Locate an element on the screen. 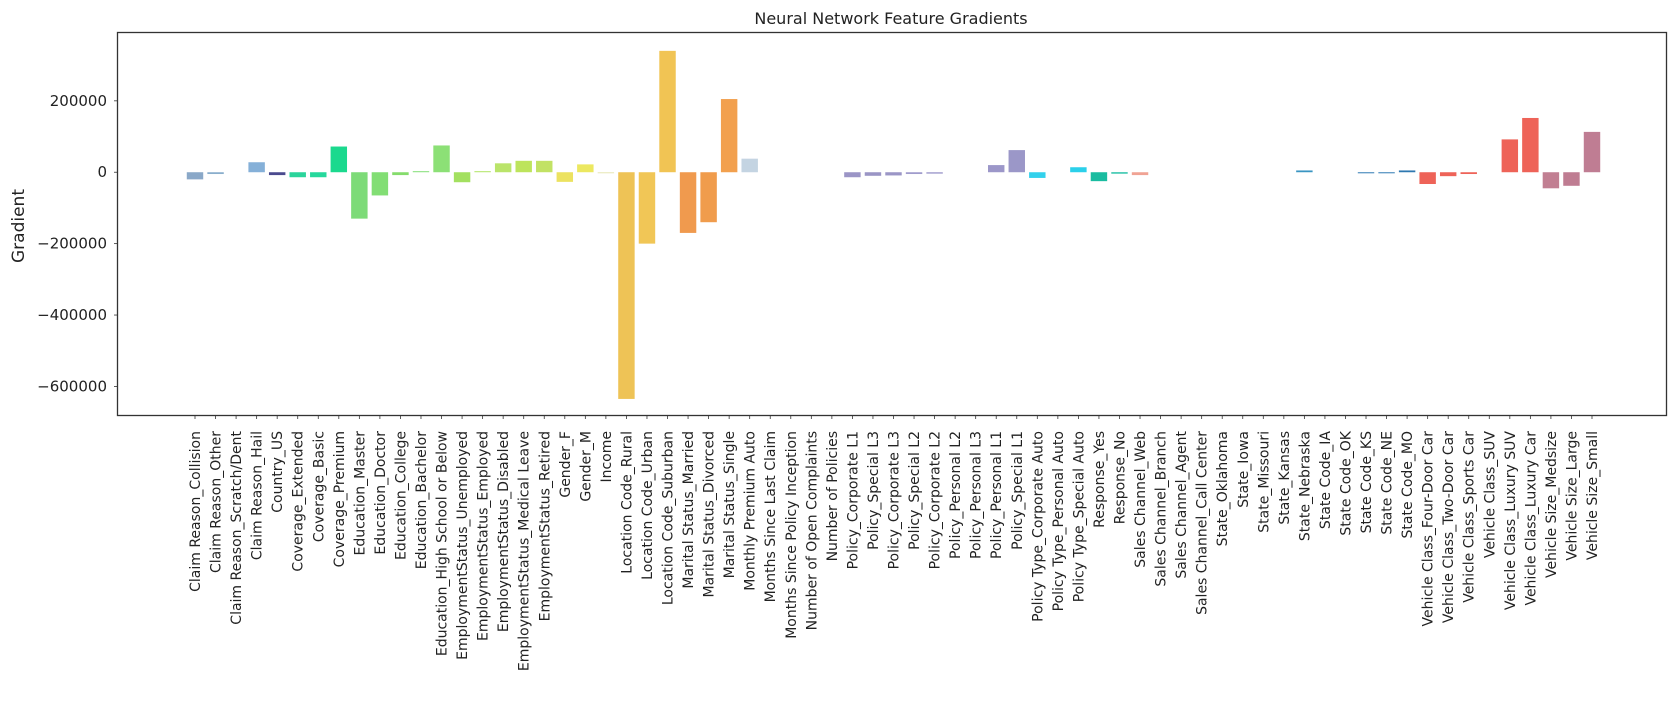 The height and width of the screenshot is (707, 1677). x-tick-label: State Code_OK is located at coordinates (1347, 482).